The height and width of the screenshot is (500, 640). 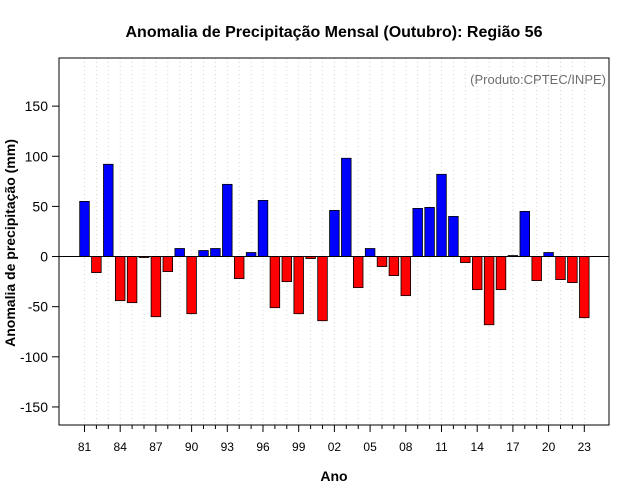 I want to click on x-tick-label: 05, so click(x=370, y=447).